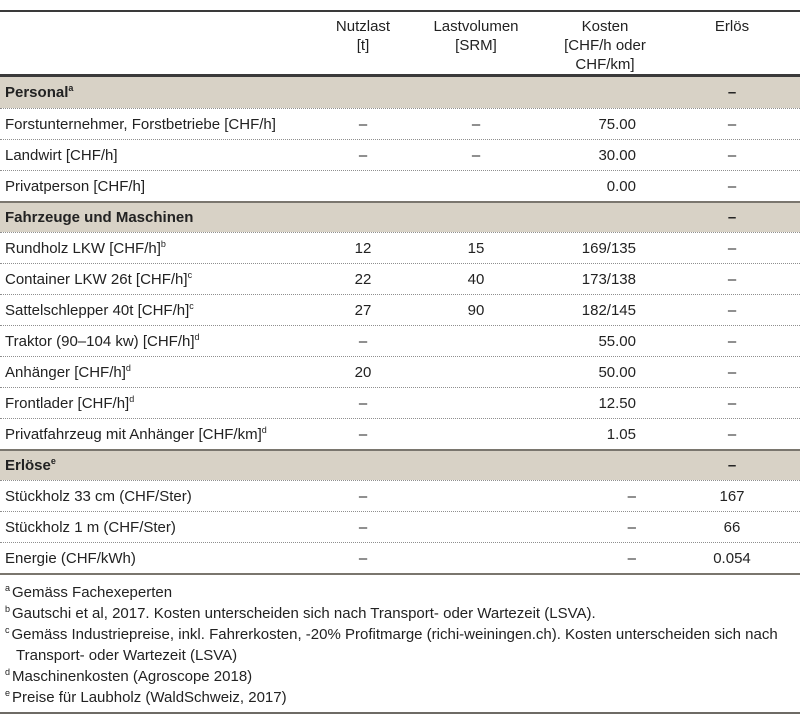  Describe the element at coordinates (102, 340) in the screenshot. I see `row-label: Traktor (90–104 kw) [CHF/h]d` at that location.